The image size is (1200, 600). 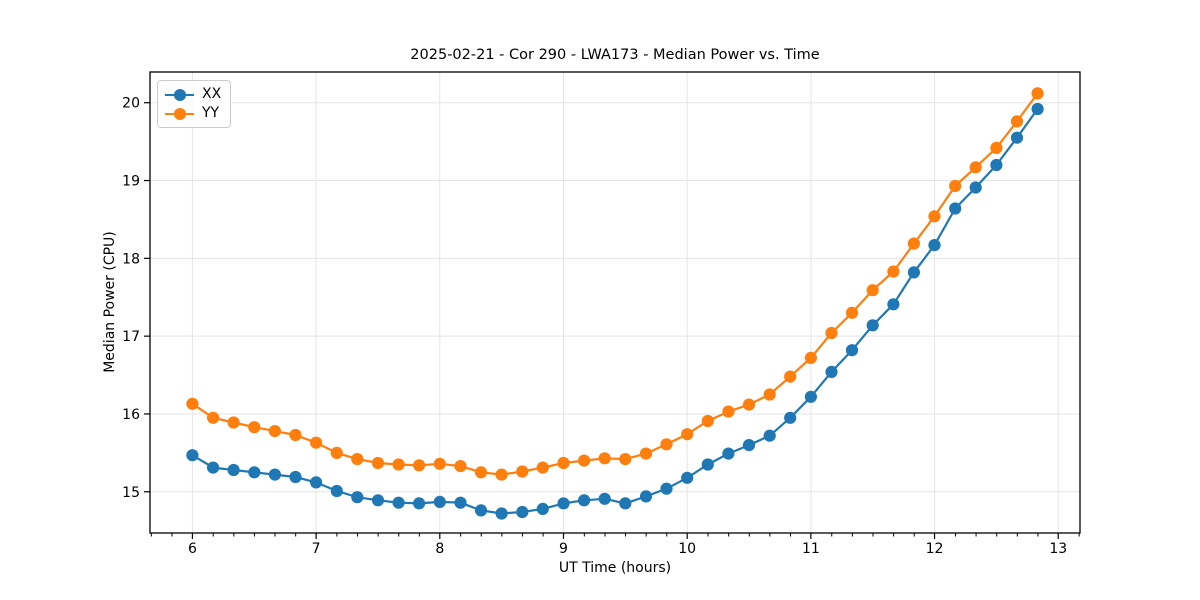 What do you see at coordinates (1058, 549) in the screenshot?
I see `x-tick-label: 13` at bounding box center [1058, 549].